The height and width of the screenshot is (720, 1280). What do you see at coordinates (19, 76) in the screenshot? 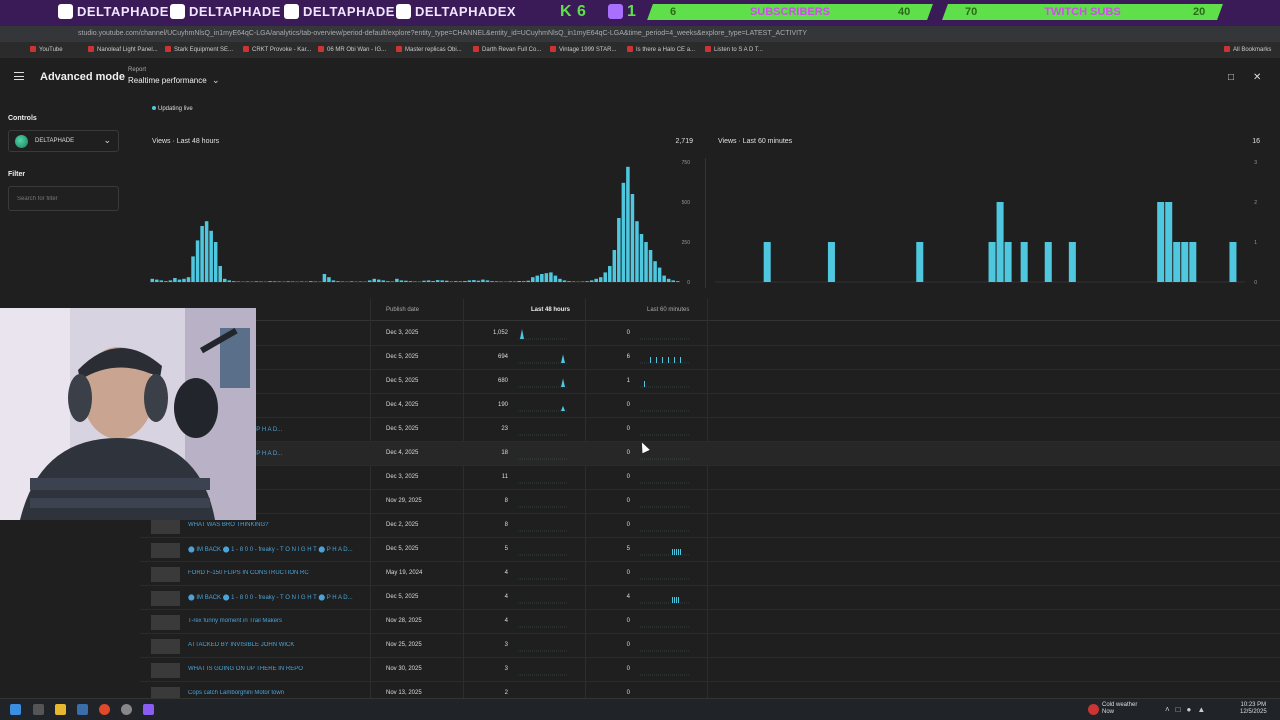
I see `menu-icon` at bounding box center [19, 76].